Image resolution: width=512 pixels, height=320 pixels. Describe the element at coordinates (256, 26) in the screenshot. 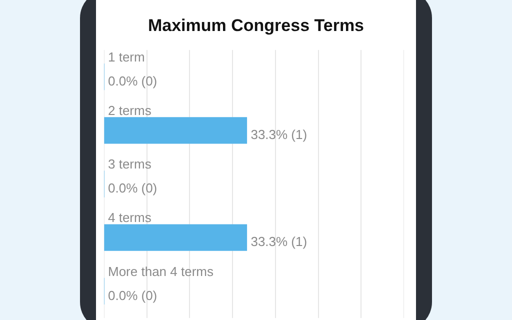

I see `chart-title: Maximum Congress Terms` at that location.